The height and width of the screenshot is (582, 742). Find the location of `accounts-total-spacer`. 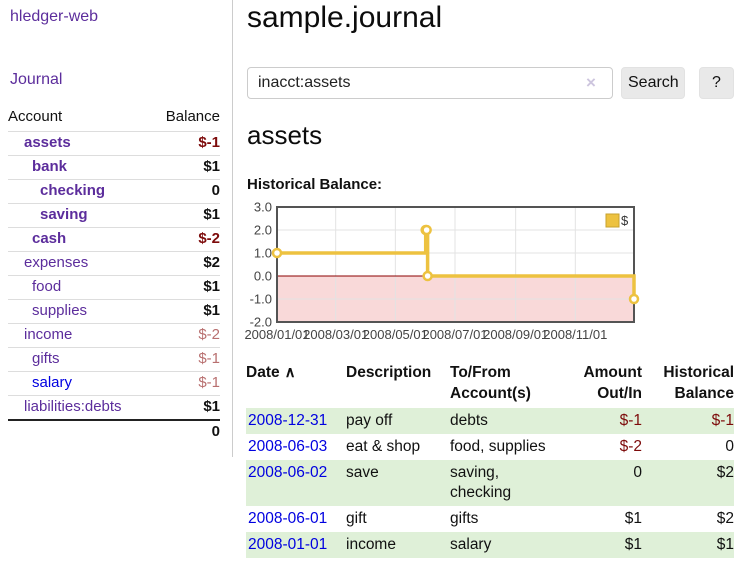

accounts-total-spacer is located at coordinates (80, 431).